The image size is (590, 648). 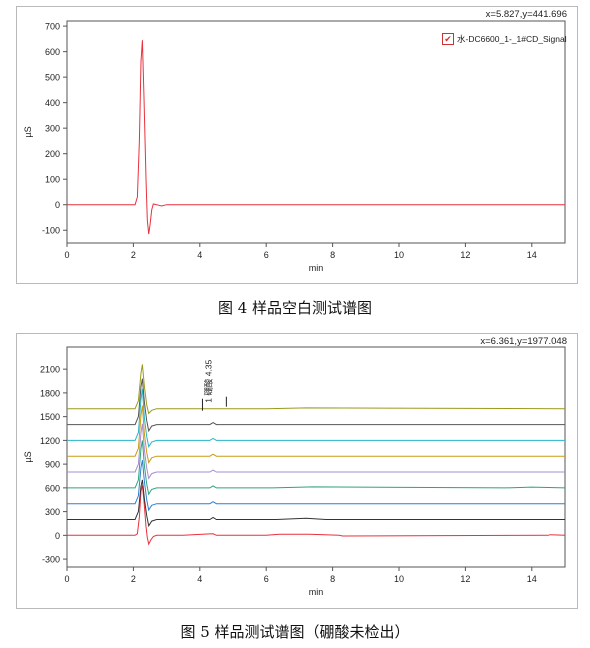 What do you see at coordinates (52, 154) in the screenshot?
I see `y-tick-label: 200` at bounding box center [52, 154].